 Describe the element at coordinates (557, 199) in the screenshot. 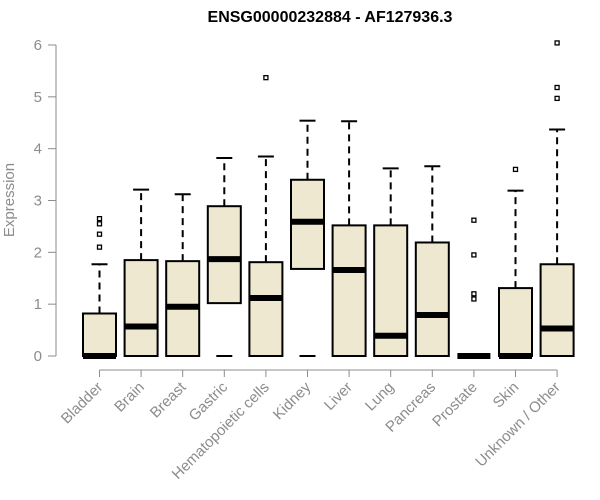

I see `box-unknown-other` at that location.